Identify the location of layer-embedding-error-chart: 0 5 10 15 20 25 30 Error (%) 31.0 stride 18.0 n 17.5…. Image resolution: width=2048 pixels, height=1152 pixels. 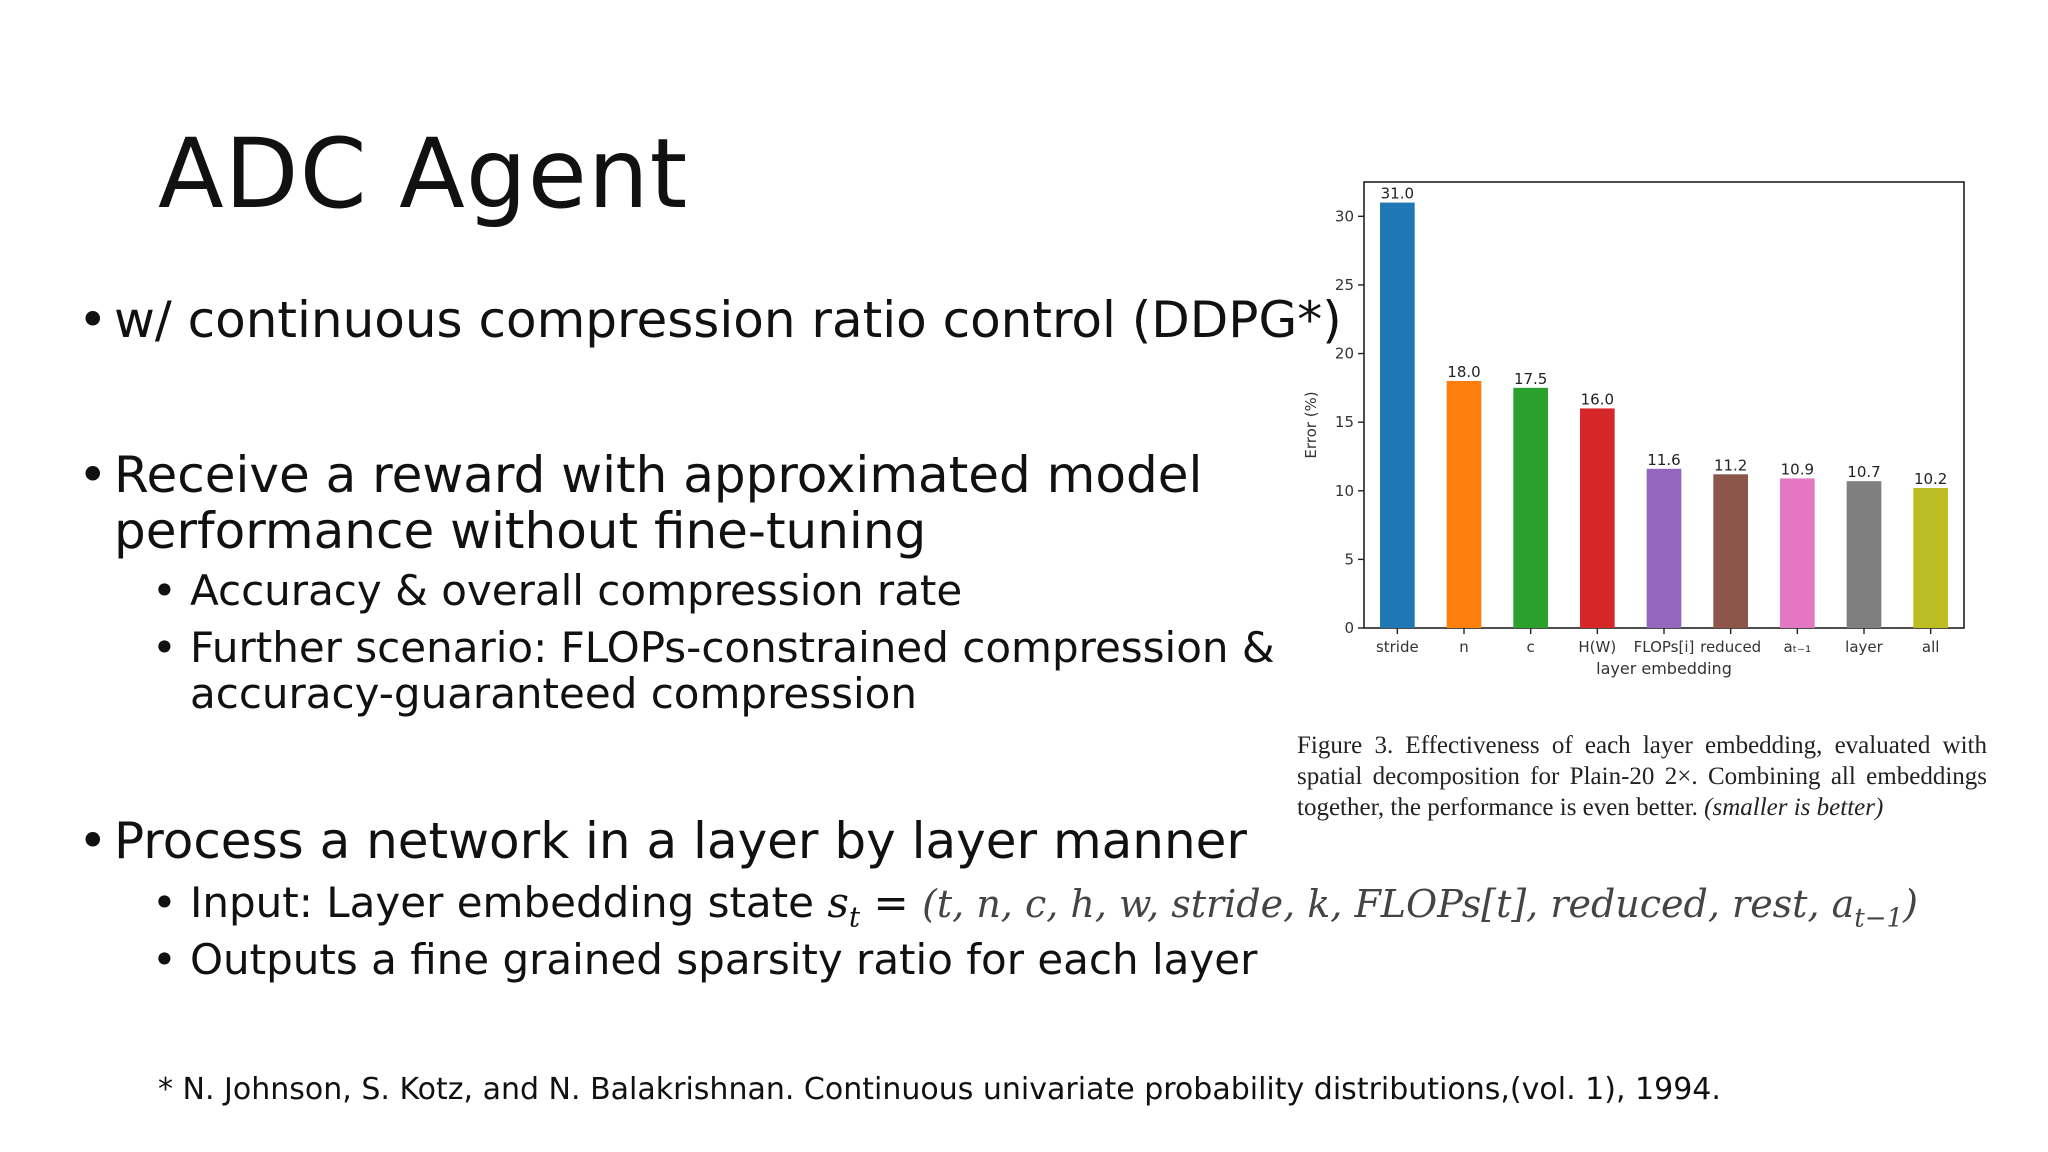
(1633, 429).